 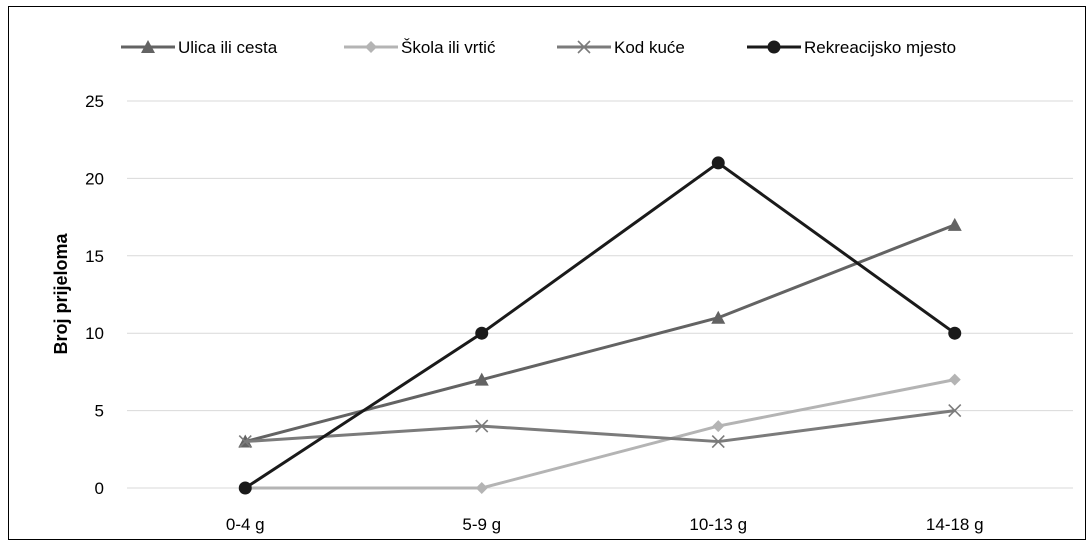 I want to click on x-tick-label: 10-13 g, so click(x=718, y=524).